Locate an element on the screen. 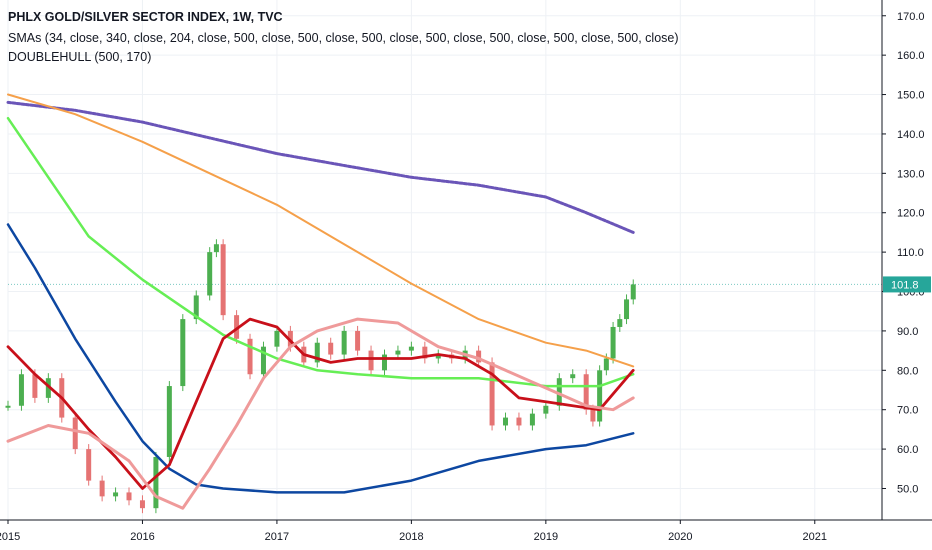 The width and height of the screenshot is (932, 550). x-tick-label: 2016 is located at coordinates (142, 537).